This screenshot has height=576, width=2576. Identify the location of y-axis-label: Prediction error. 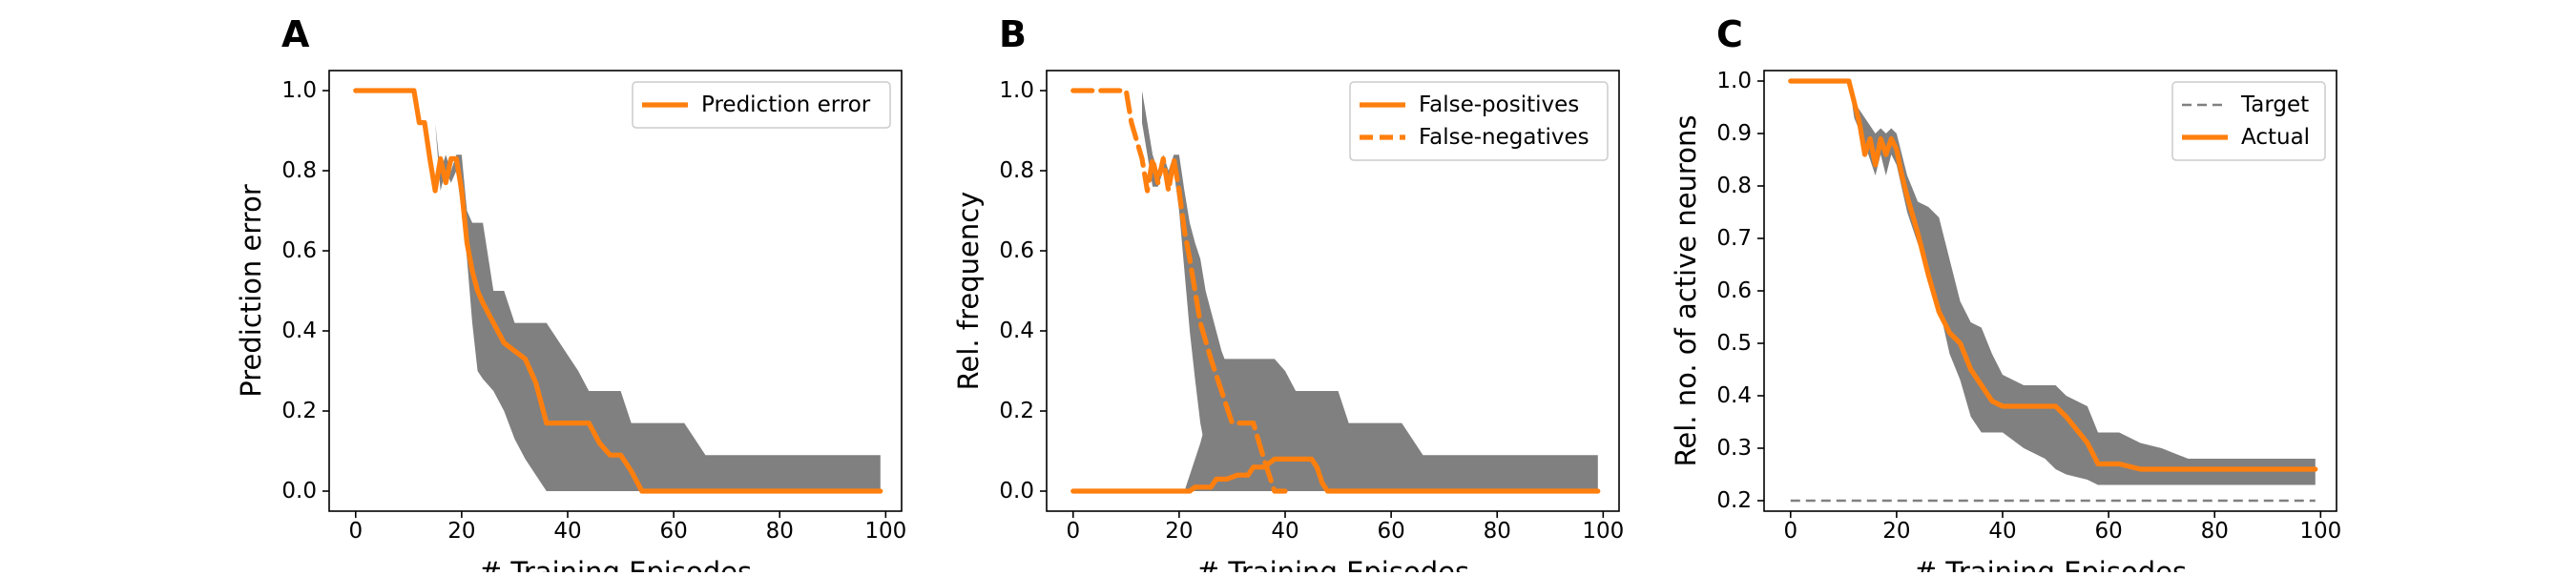
(251, 291).